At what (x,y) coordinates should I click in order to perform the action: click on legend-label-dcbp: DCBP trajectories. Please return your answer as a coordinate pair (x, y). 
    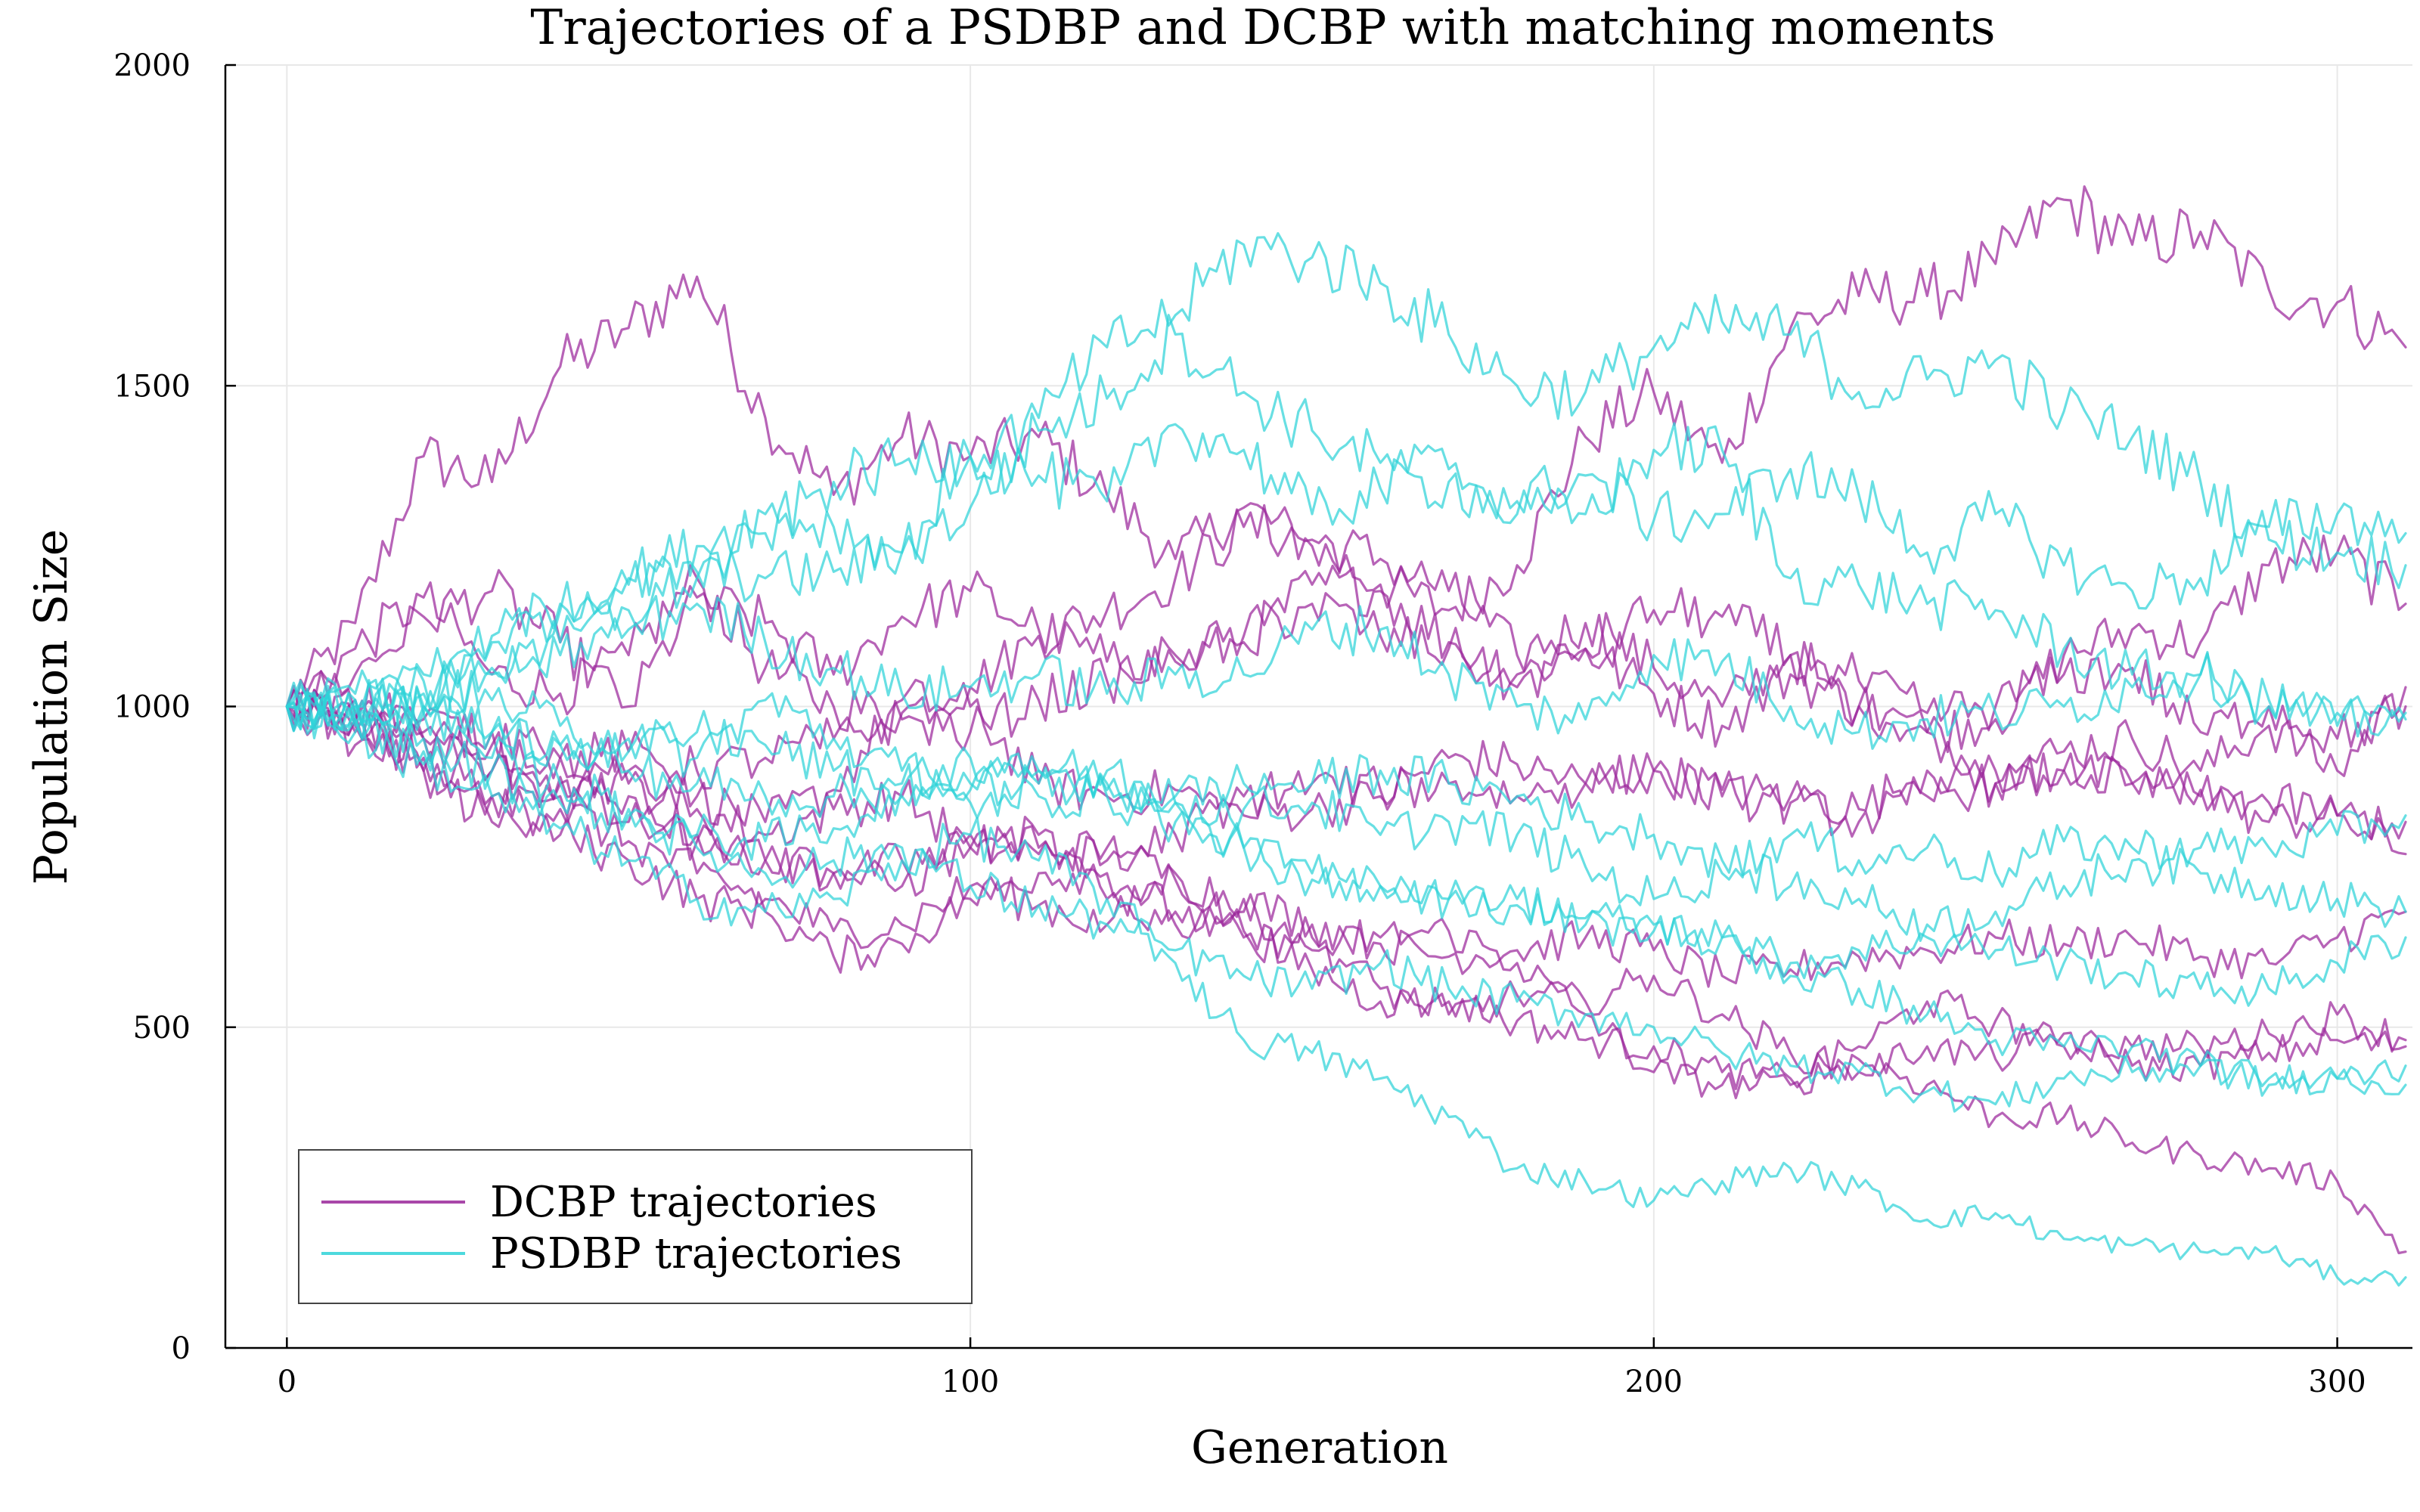
    Looking at the image, I should click on (683, 1202).